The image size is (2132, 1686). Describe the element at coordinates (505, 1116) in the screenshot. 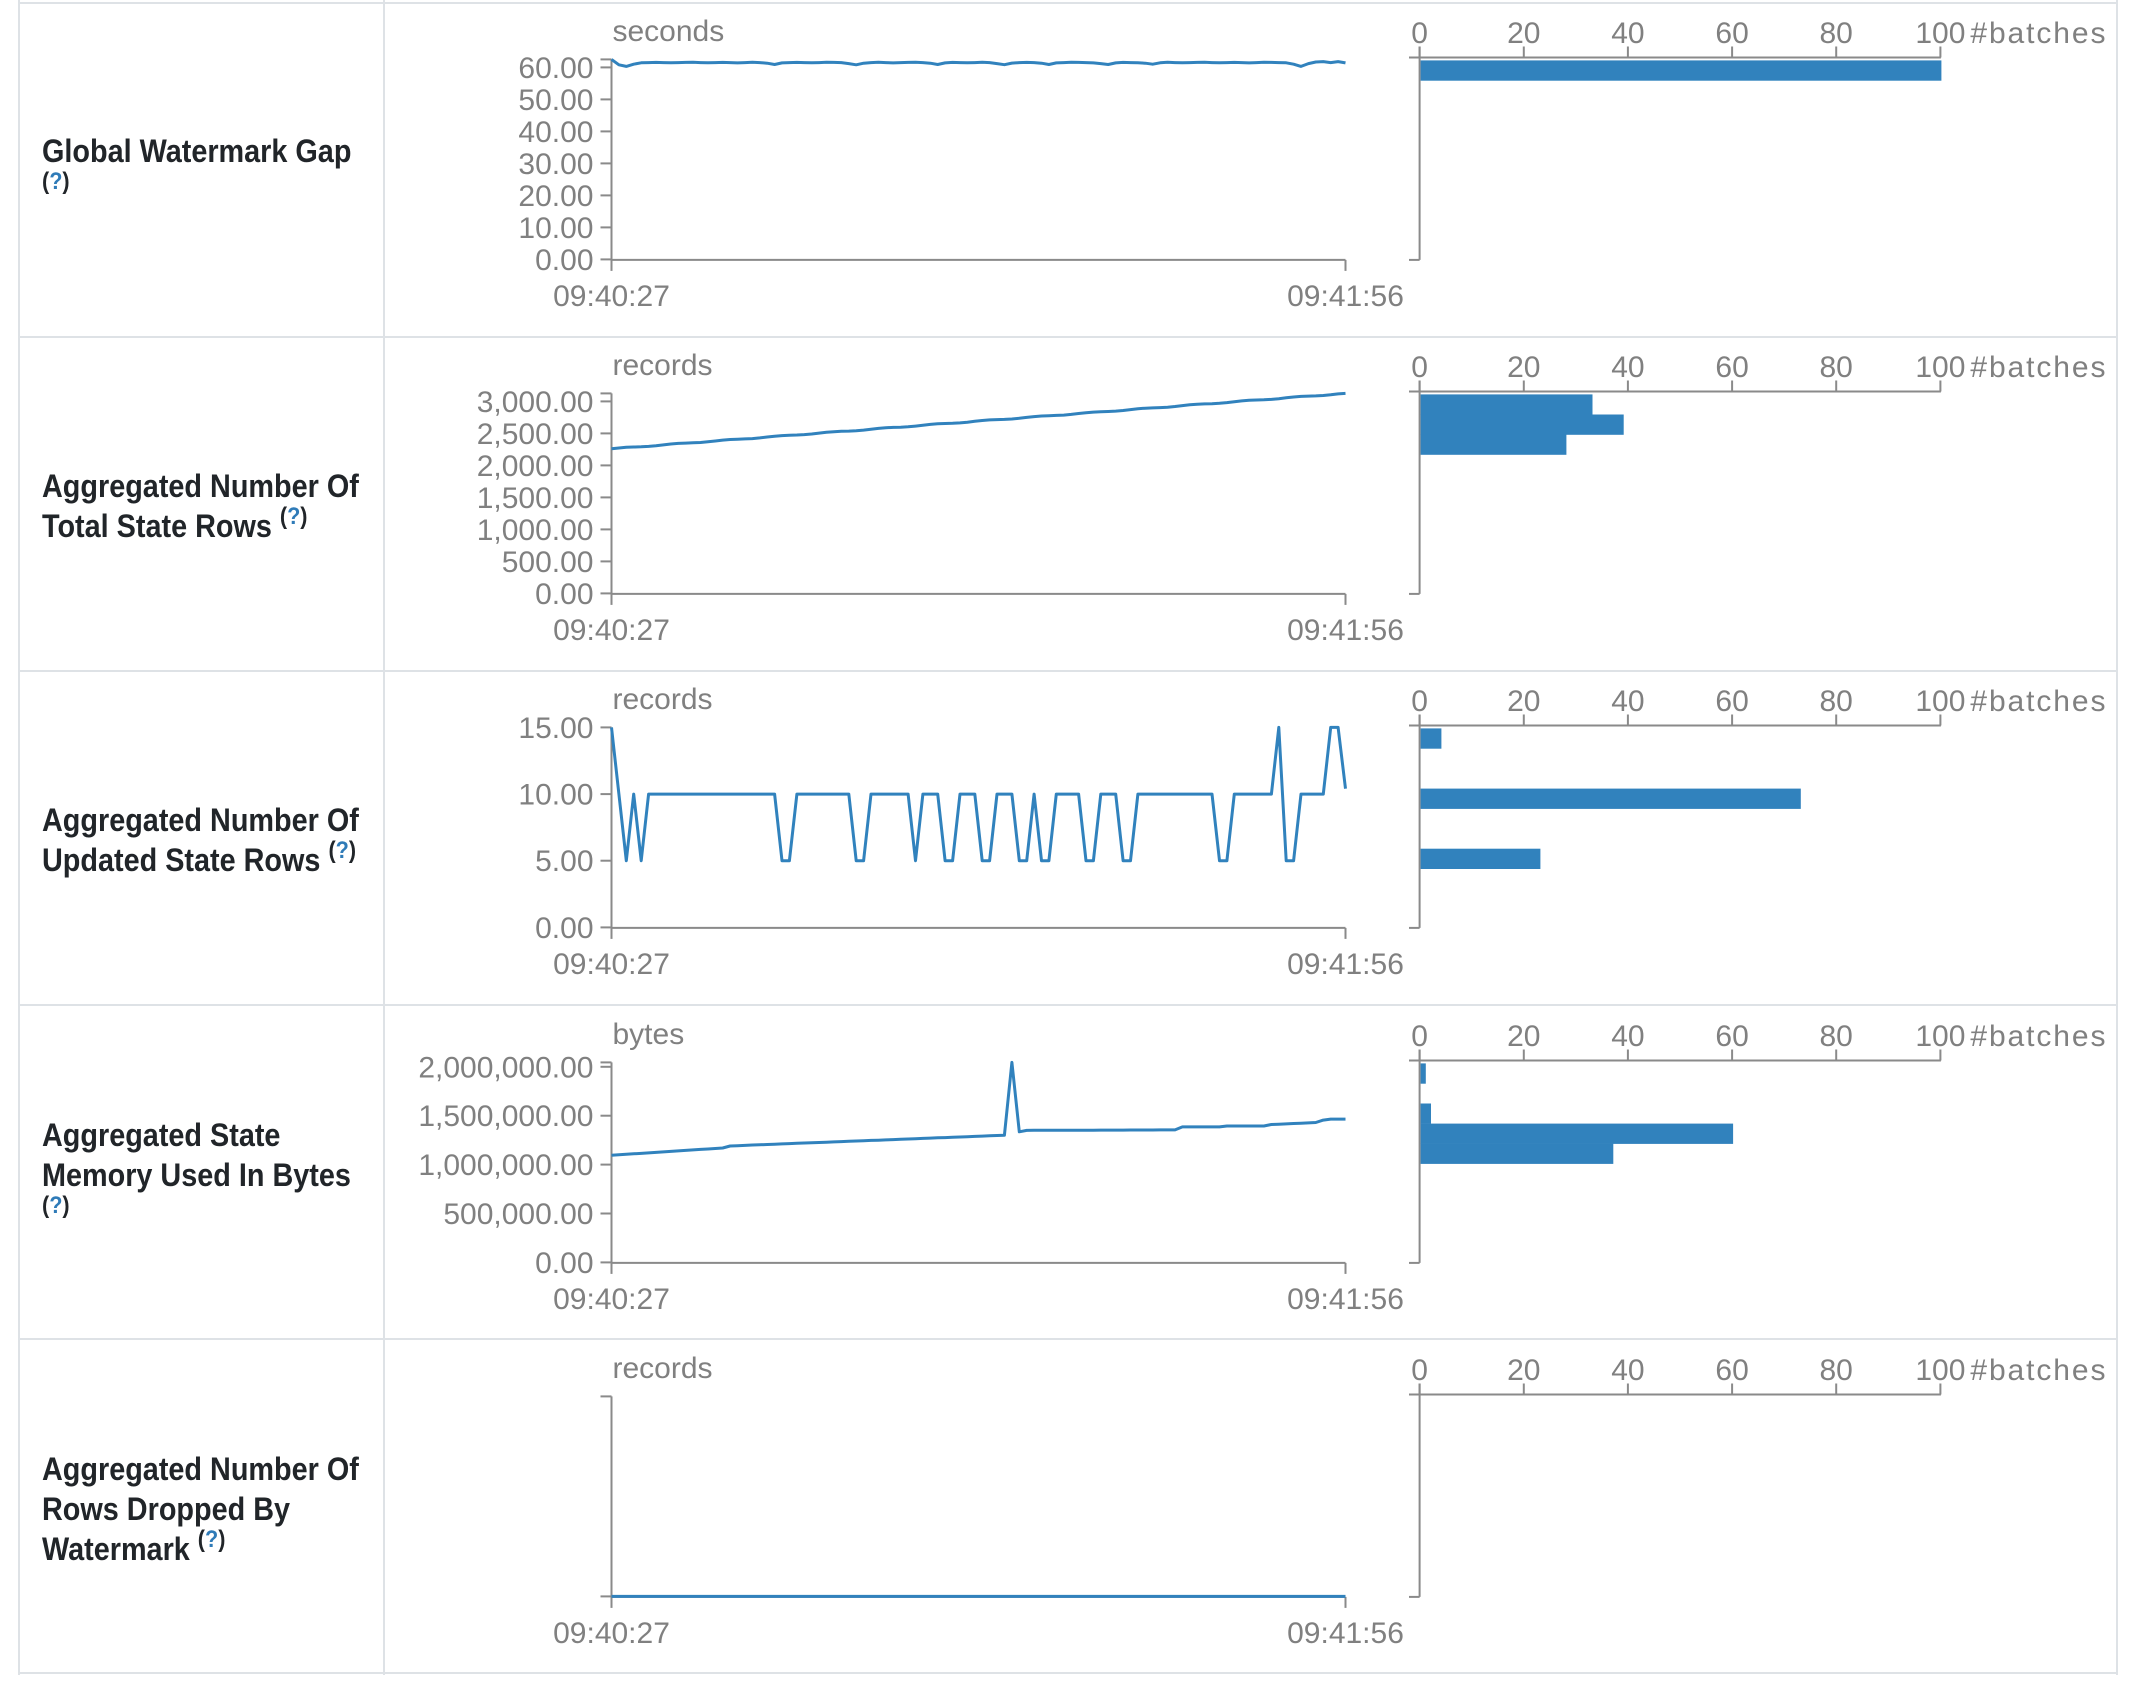

I see `svg-text: 1,500,000.00` at that location.